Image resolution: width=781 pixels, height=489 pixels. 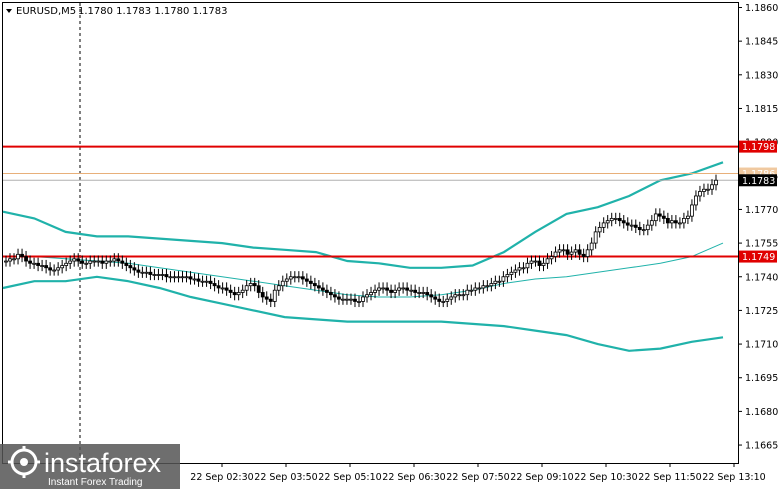 What do you see at coordinates (758, 181) in the screenshot?
I see `current-price-label: 1.1783` at bounding box center [758, 181].